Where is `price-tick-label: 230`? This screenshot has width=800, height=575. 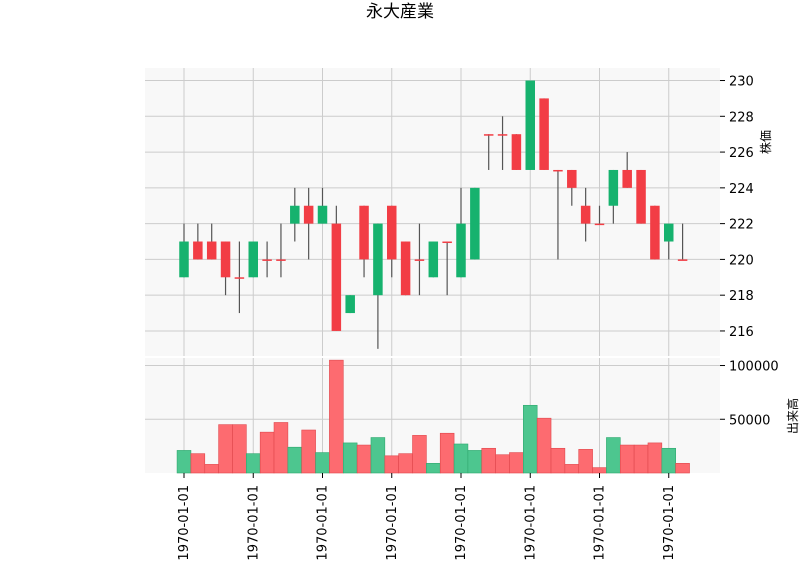
price-tick-label: 230 is located at coordinates (741, 82).